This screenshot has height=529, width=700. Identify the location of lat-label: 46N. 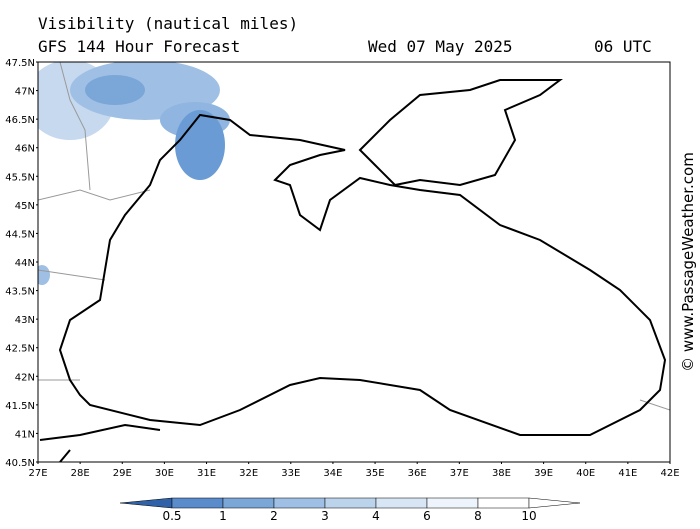
(25, 149).